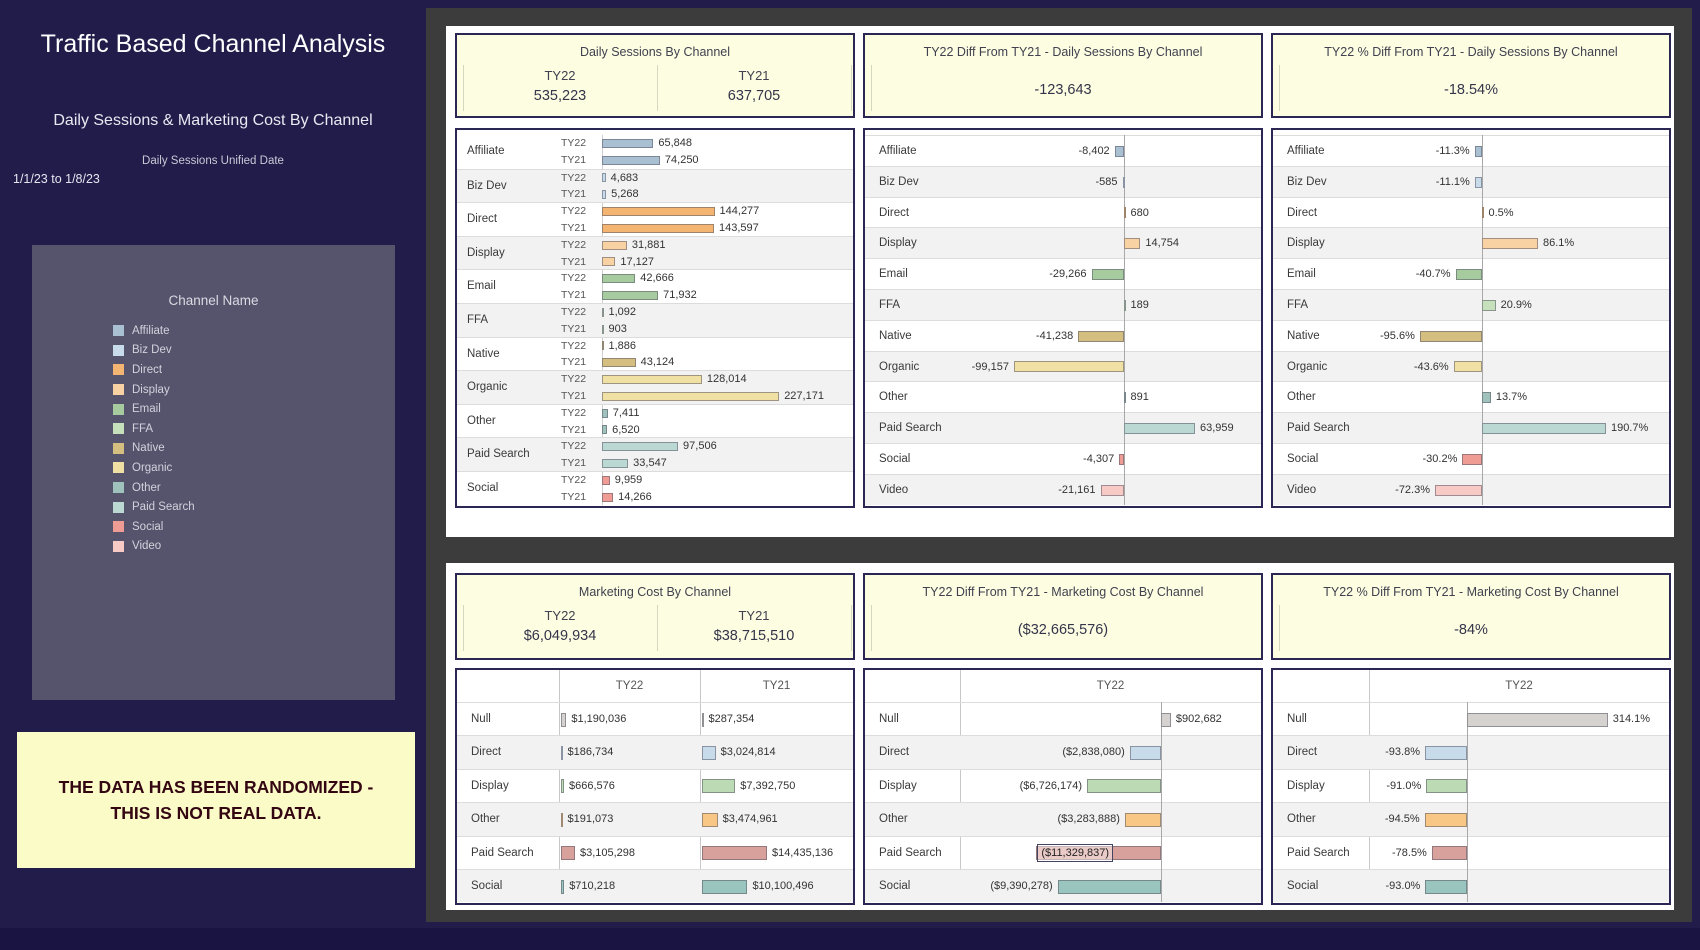 The height and width of the screenshot is (950, 1700). Describe the element at coordinates (568, 853) in the screenshot. I see `bar-ty22-paid-search` at that location.